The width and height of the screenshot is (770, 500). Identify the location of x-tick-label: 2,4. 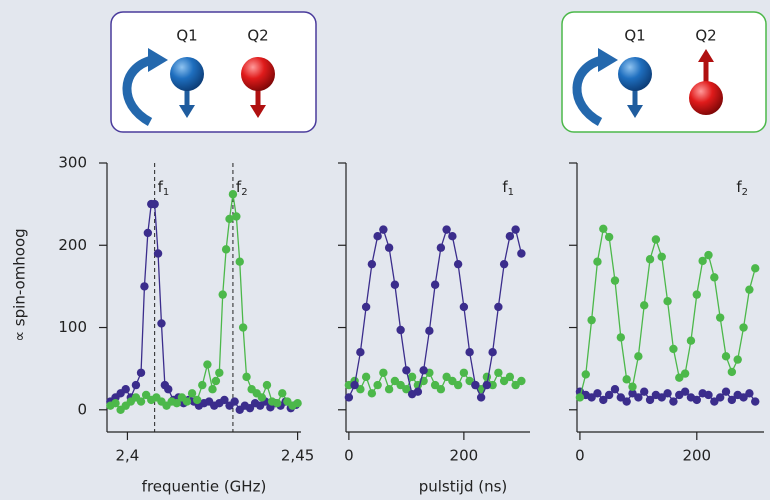
(127, 456).